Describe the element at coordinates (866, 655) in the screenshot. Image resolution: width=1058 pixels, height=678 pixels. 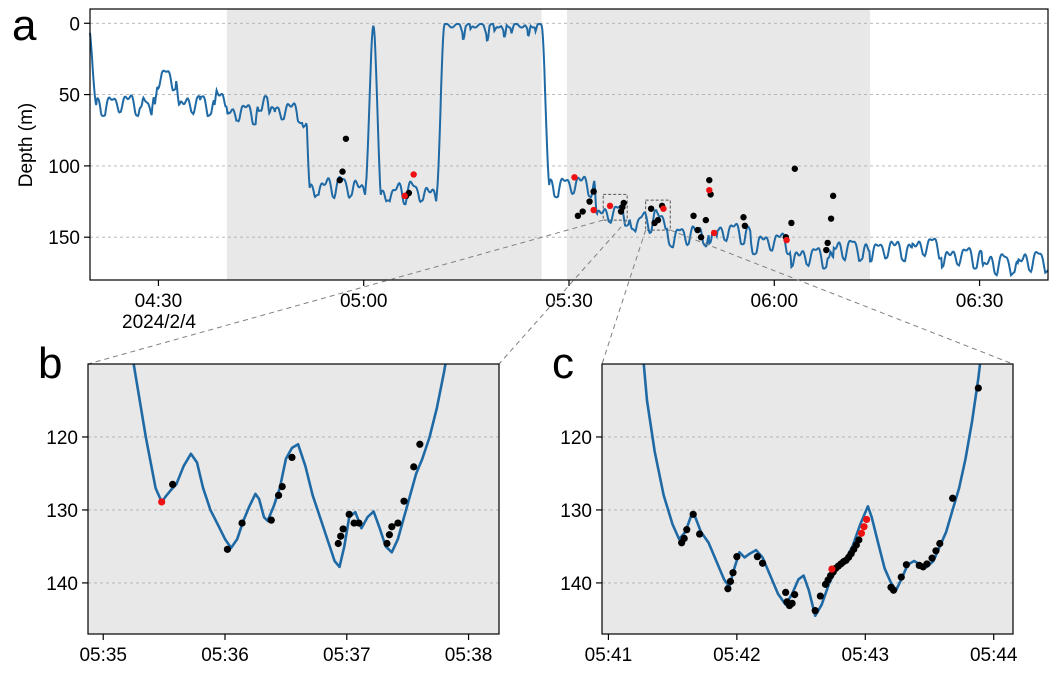
I see `panel-c-xtick-label: 05:43` at that location.